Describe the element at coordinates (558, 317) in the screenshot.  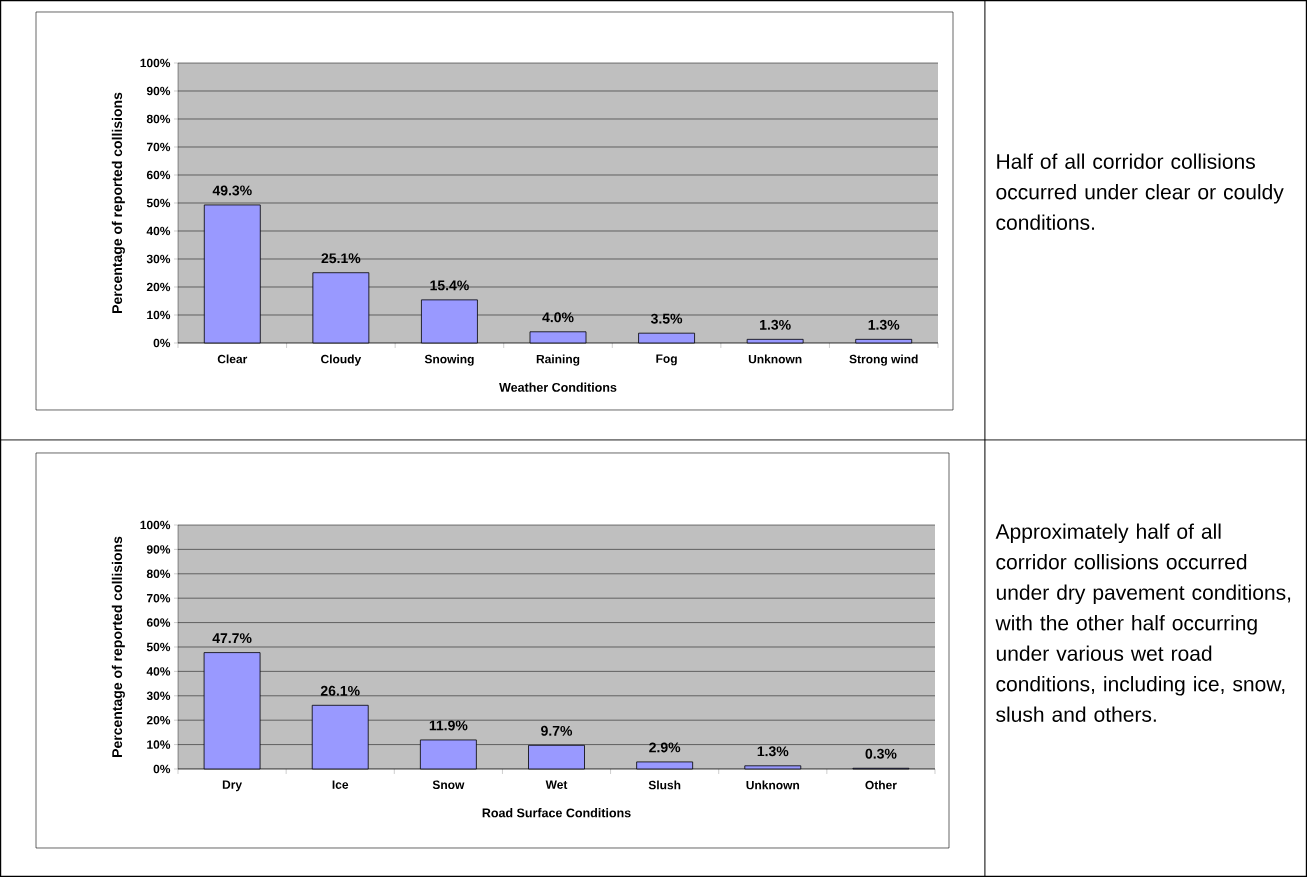
I see `data-label: 4.0%` at that location.